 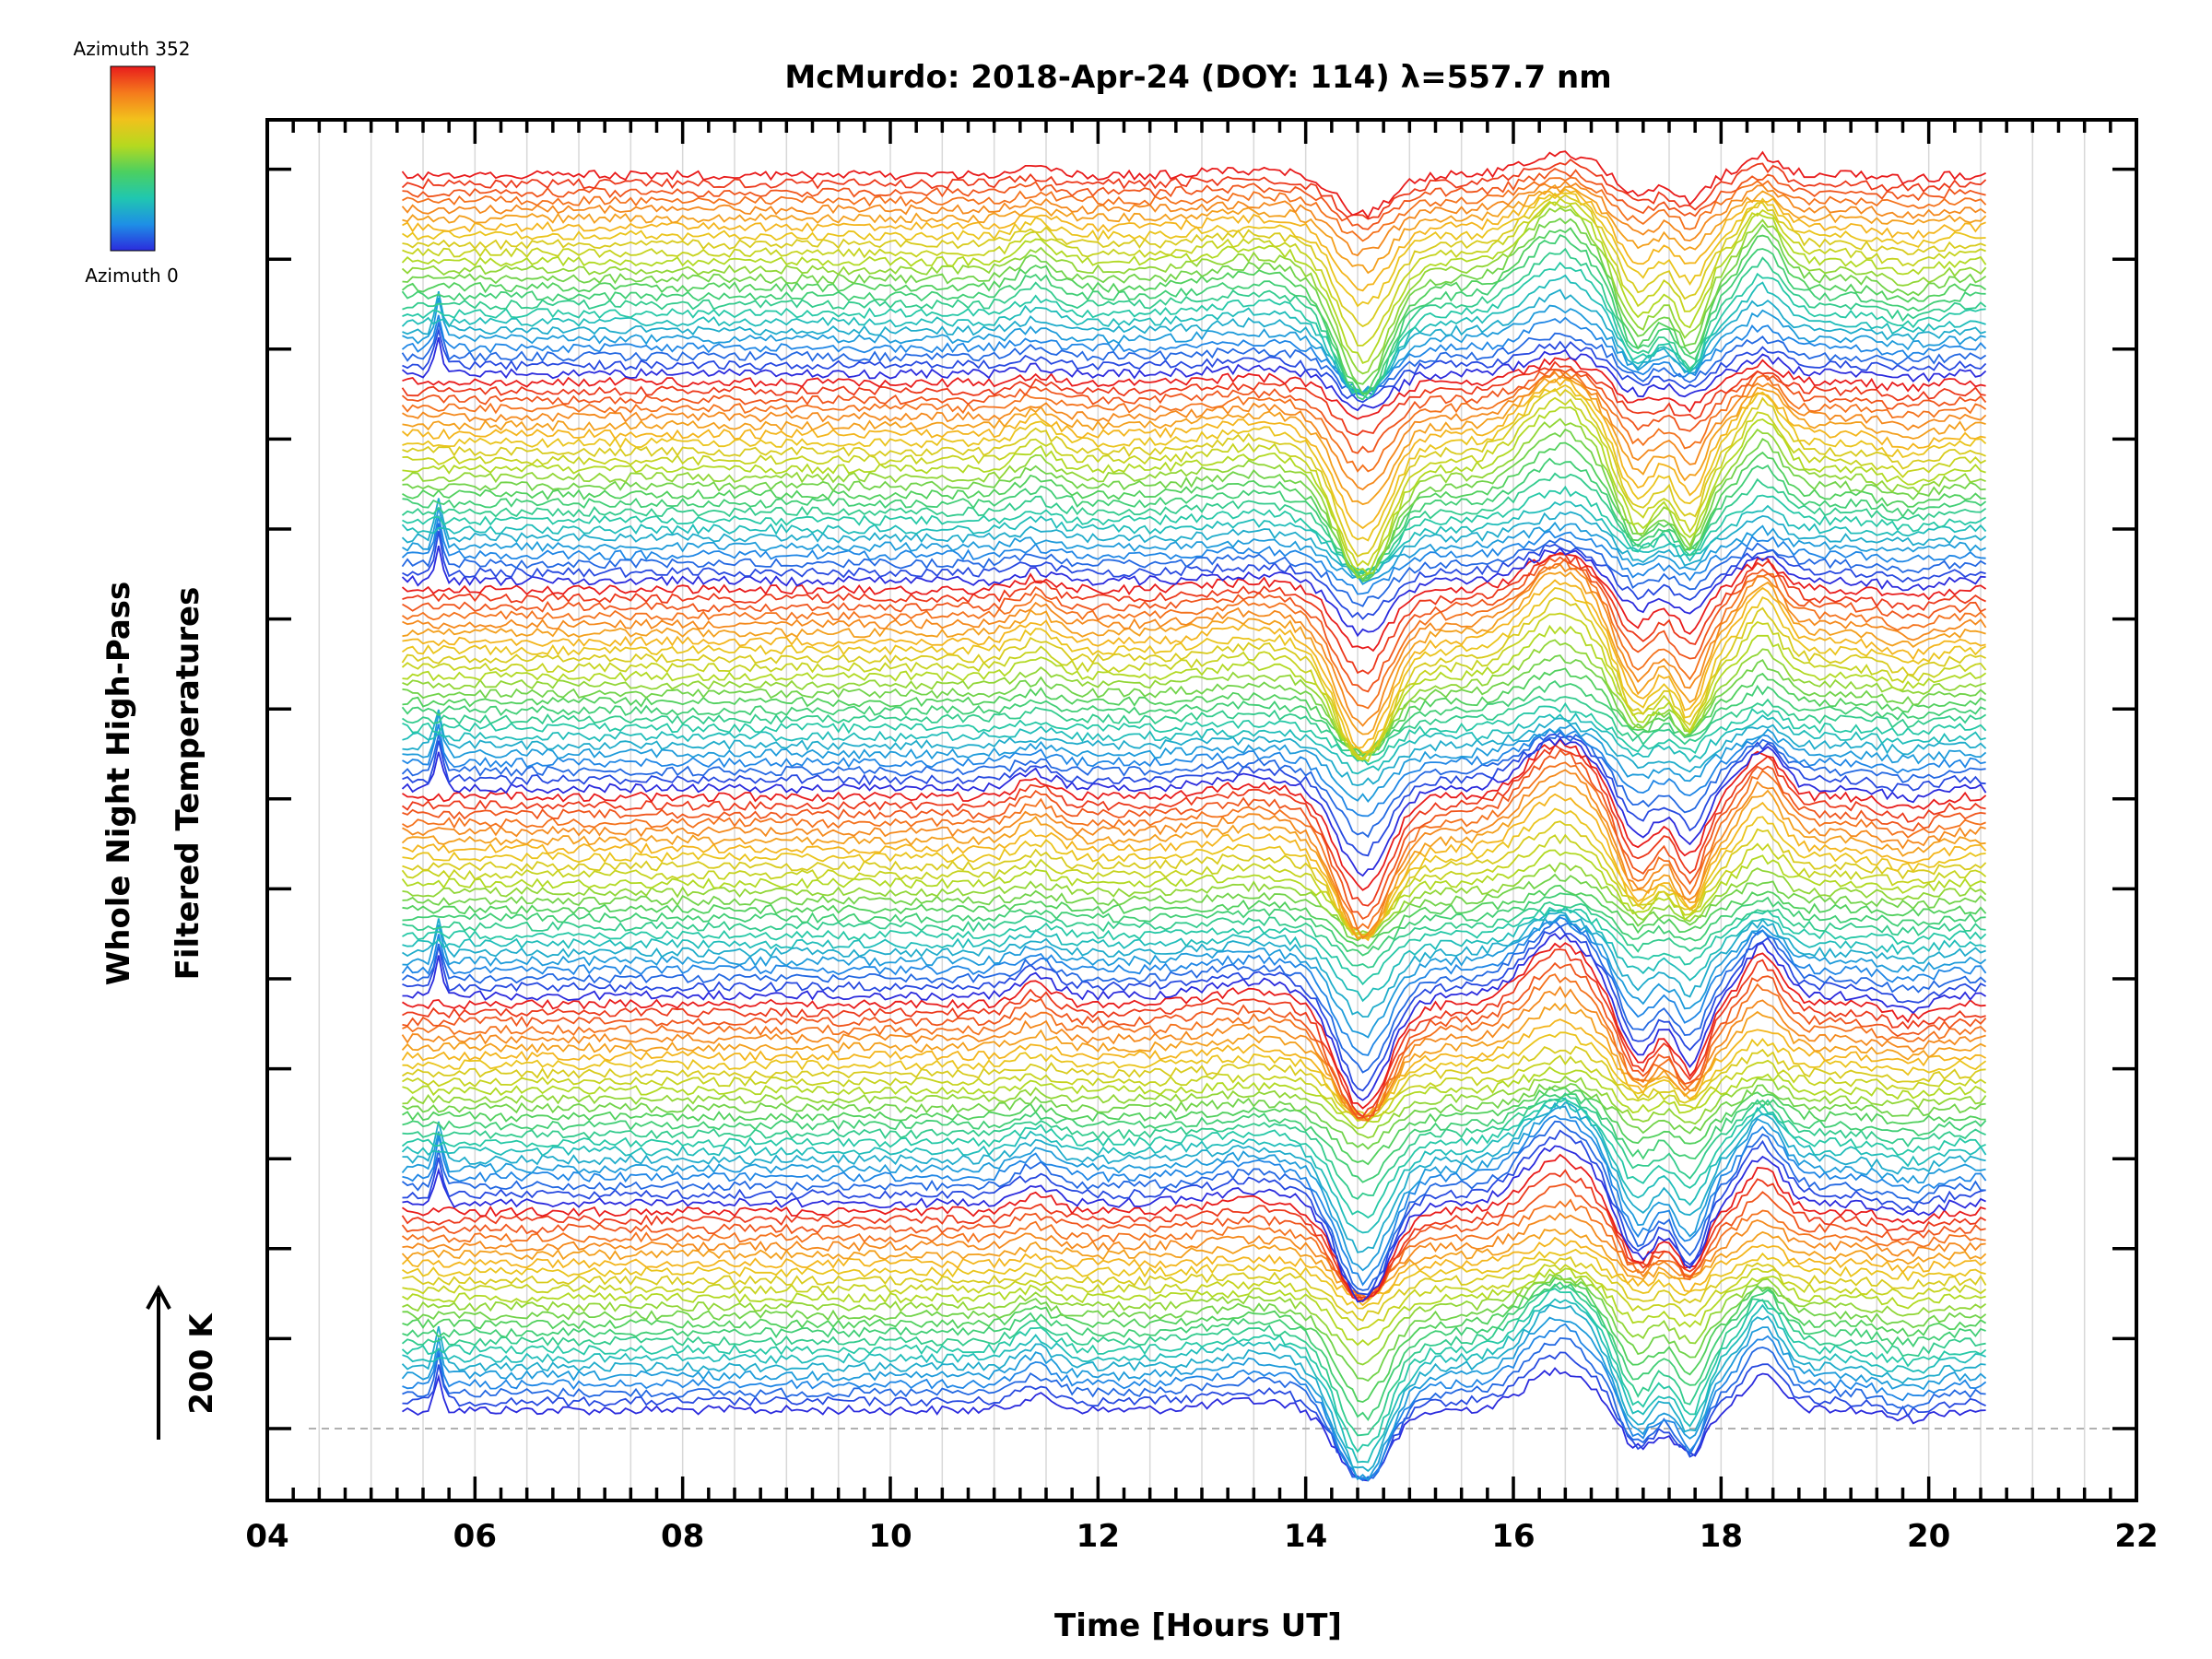 What do you see at coordinates (188, 784) in the screenshot?
I see `y-axis-label-line-2: Filtered Temperatures` at bounding box center [188, 784].